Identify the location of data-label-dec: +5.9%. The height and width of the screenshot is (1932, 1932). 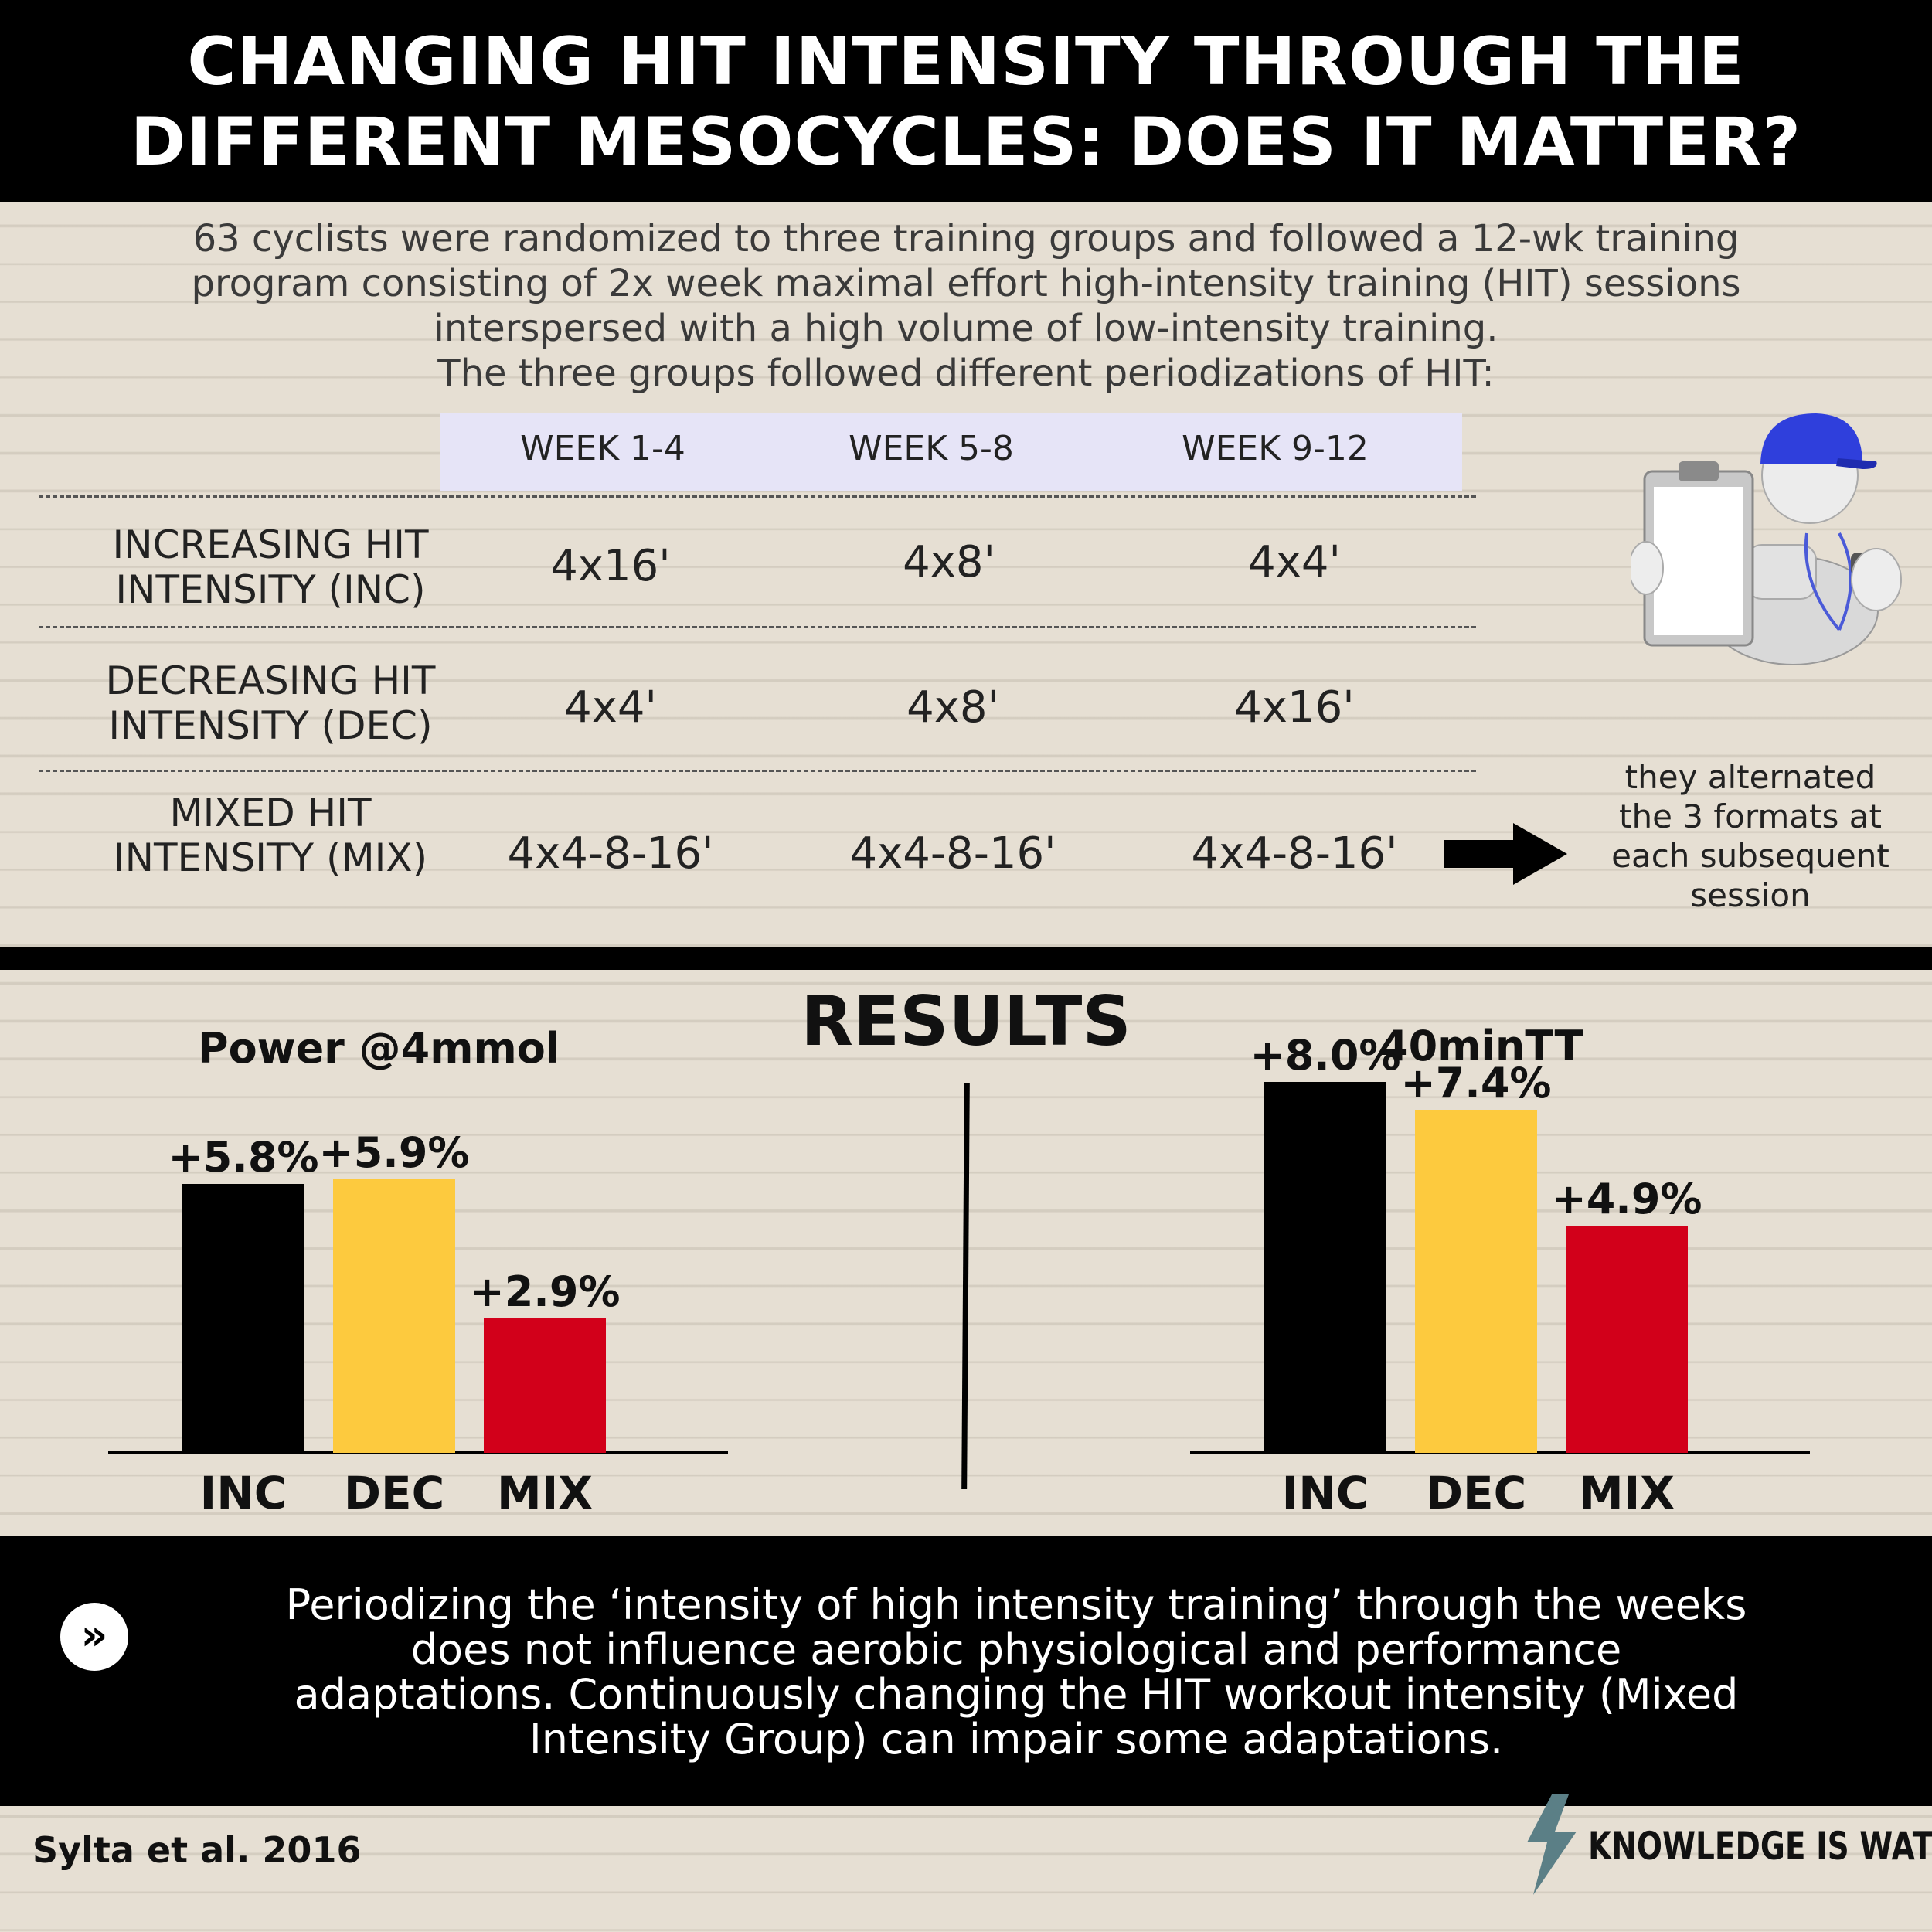
(394, 1152).